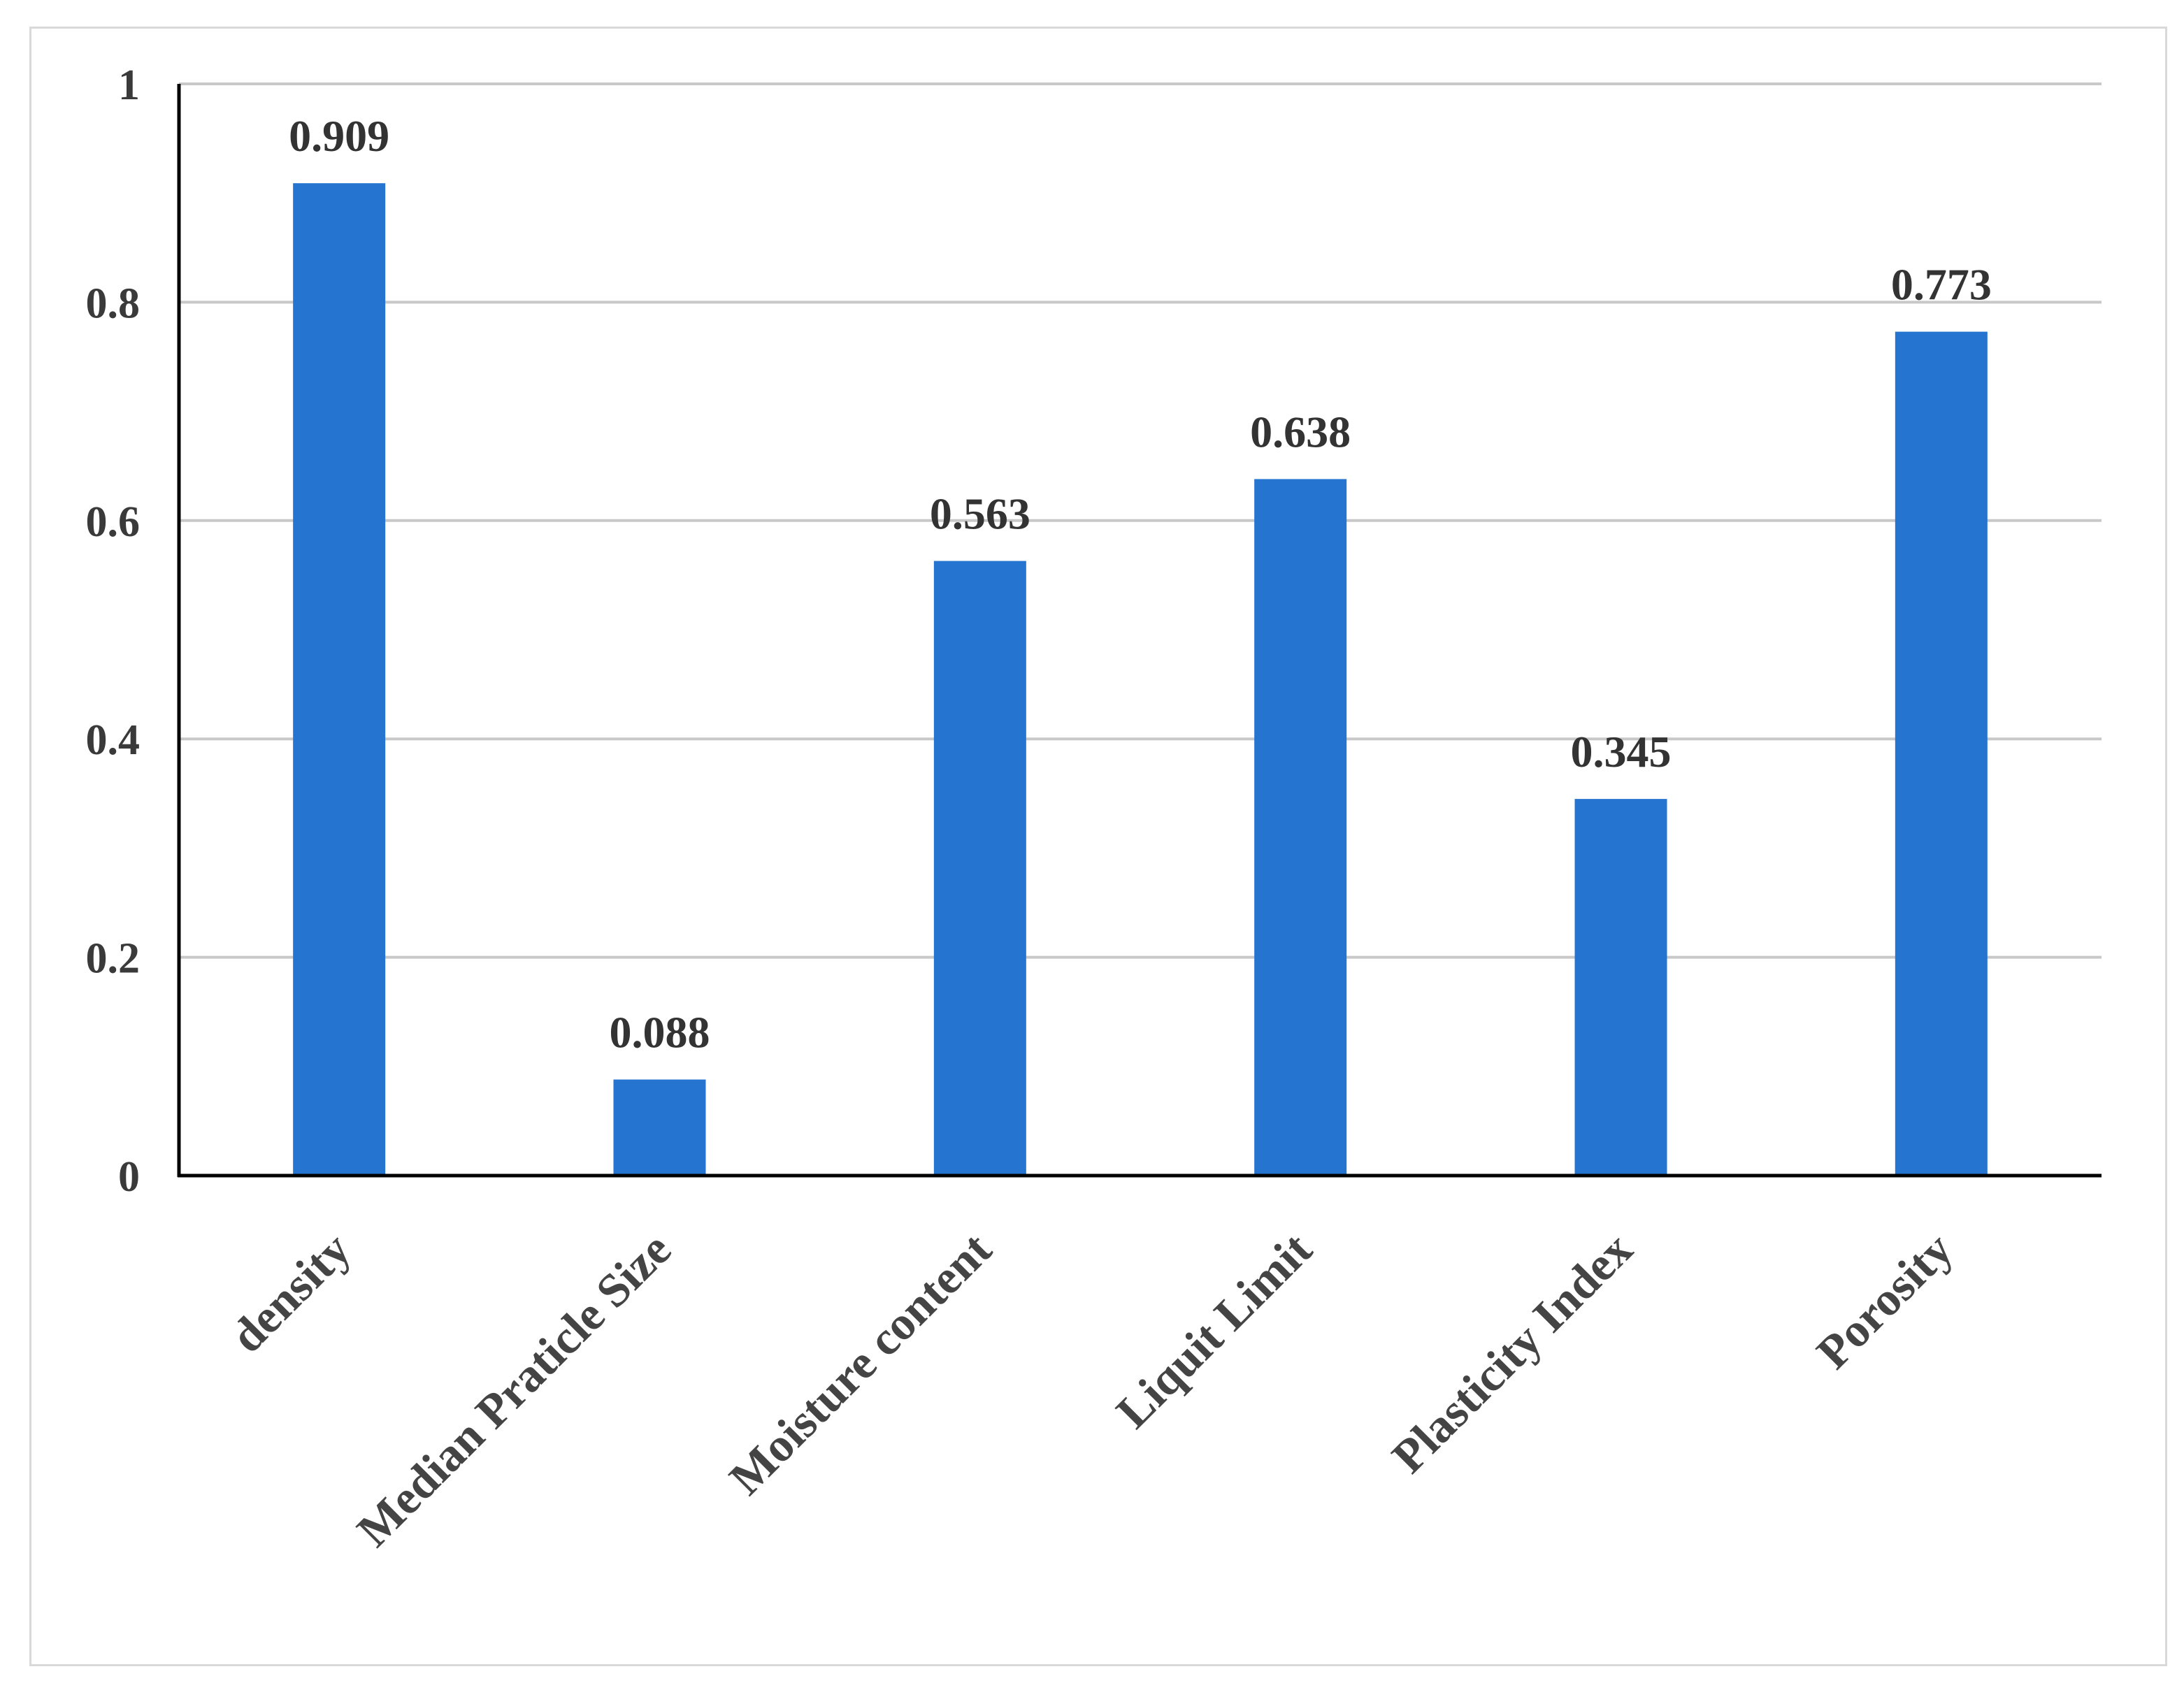  Describe the element at coordinates (1621, 752) in the screenshot. I see `data-label: 0.345` at that location.